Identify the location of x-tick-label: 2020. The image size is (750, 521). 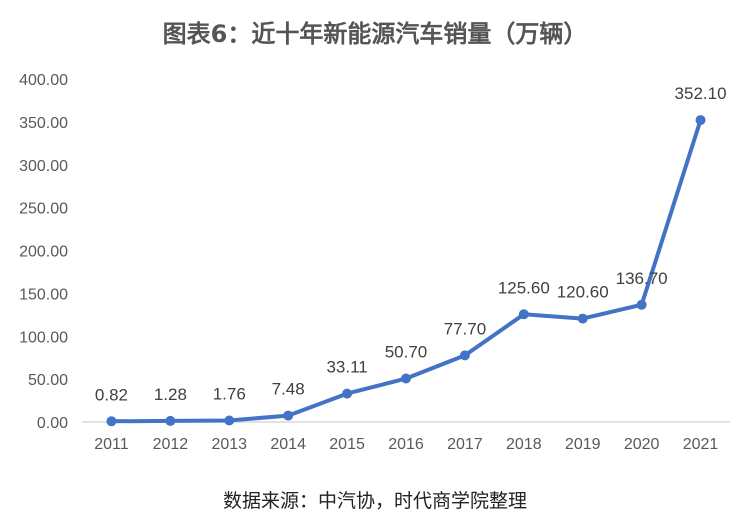
(642, 444).